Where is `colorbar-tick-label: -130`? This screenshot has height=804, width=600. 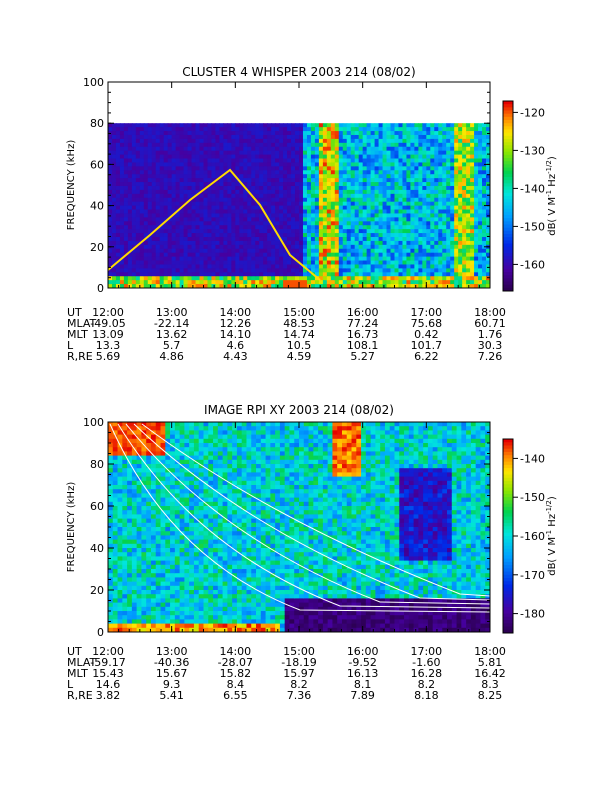
colorbar-tick-label: -130 is located at coordinates (532, 150).